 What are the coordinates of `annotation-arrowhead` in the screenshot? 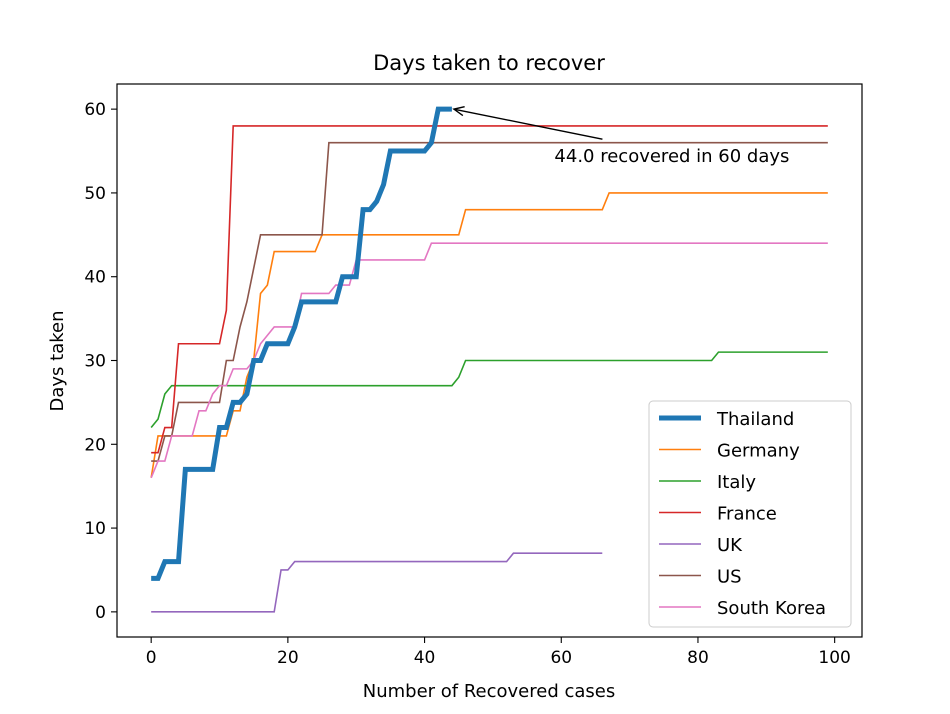 It's located at (458, 111).